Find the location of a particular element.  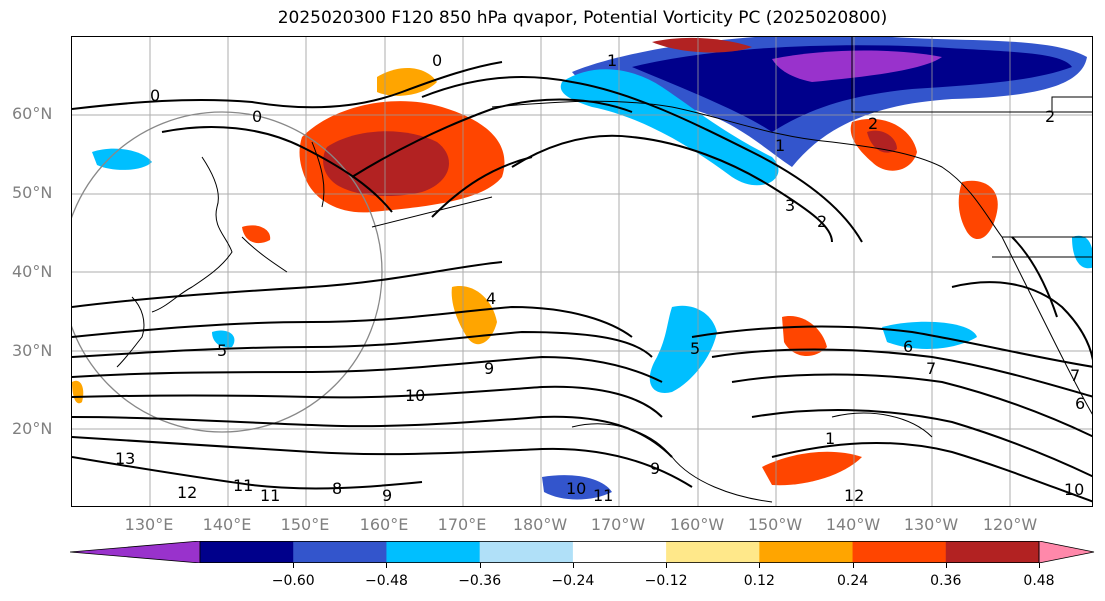

lat-label-60n: 60°N is located at coordinates (32, 113).